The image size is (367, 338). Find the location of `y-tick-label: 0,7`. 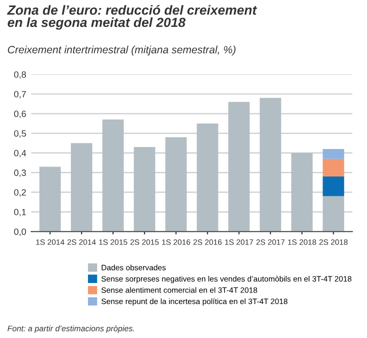

y-tick-label: 0,7 is located at coordinates (20, 94).